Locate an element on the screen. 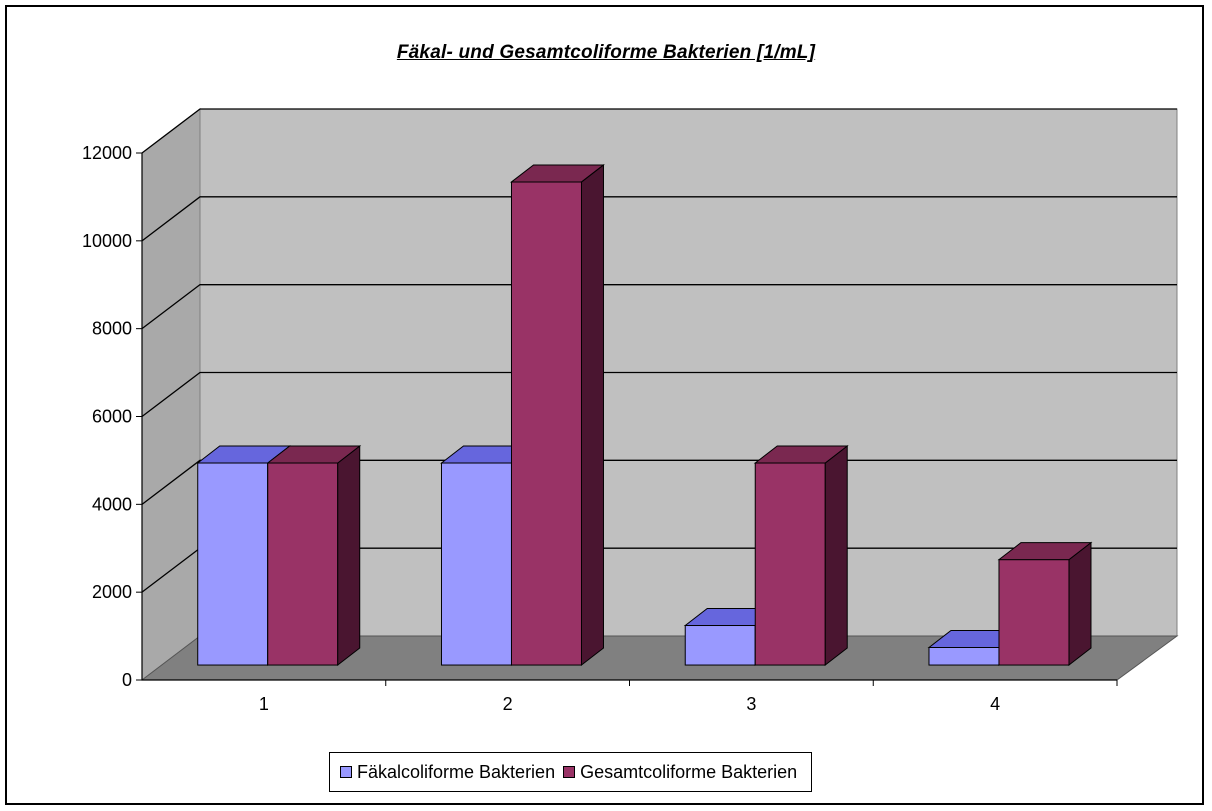 The height and width of the screenshot is (811, 1212). y-tick-label: 6000 is located at coordinates (112, 417).